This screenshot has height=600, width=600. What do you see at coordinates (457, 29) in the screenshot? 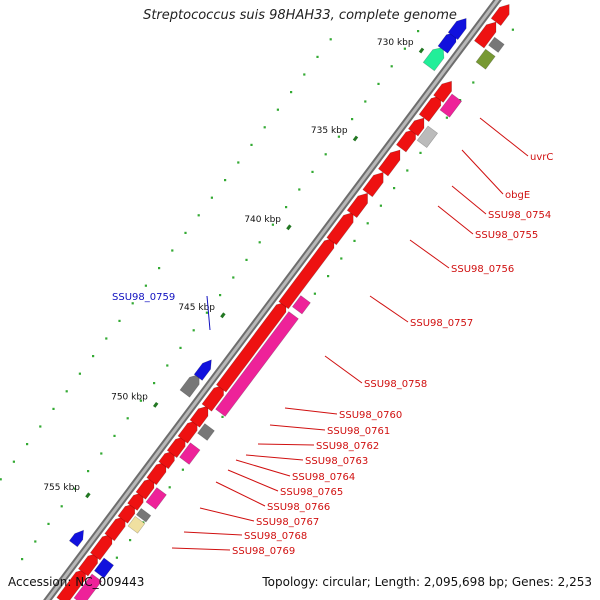
I see `gene-blue-b` at bounding box center [457, 29].